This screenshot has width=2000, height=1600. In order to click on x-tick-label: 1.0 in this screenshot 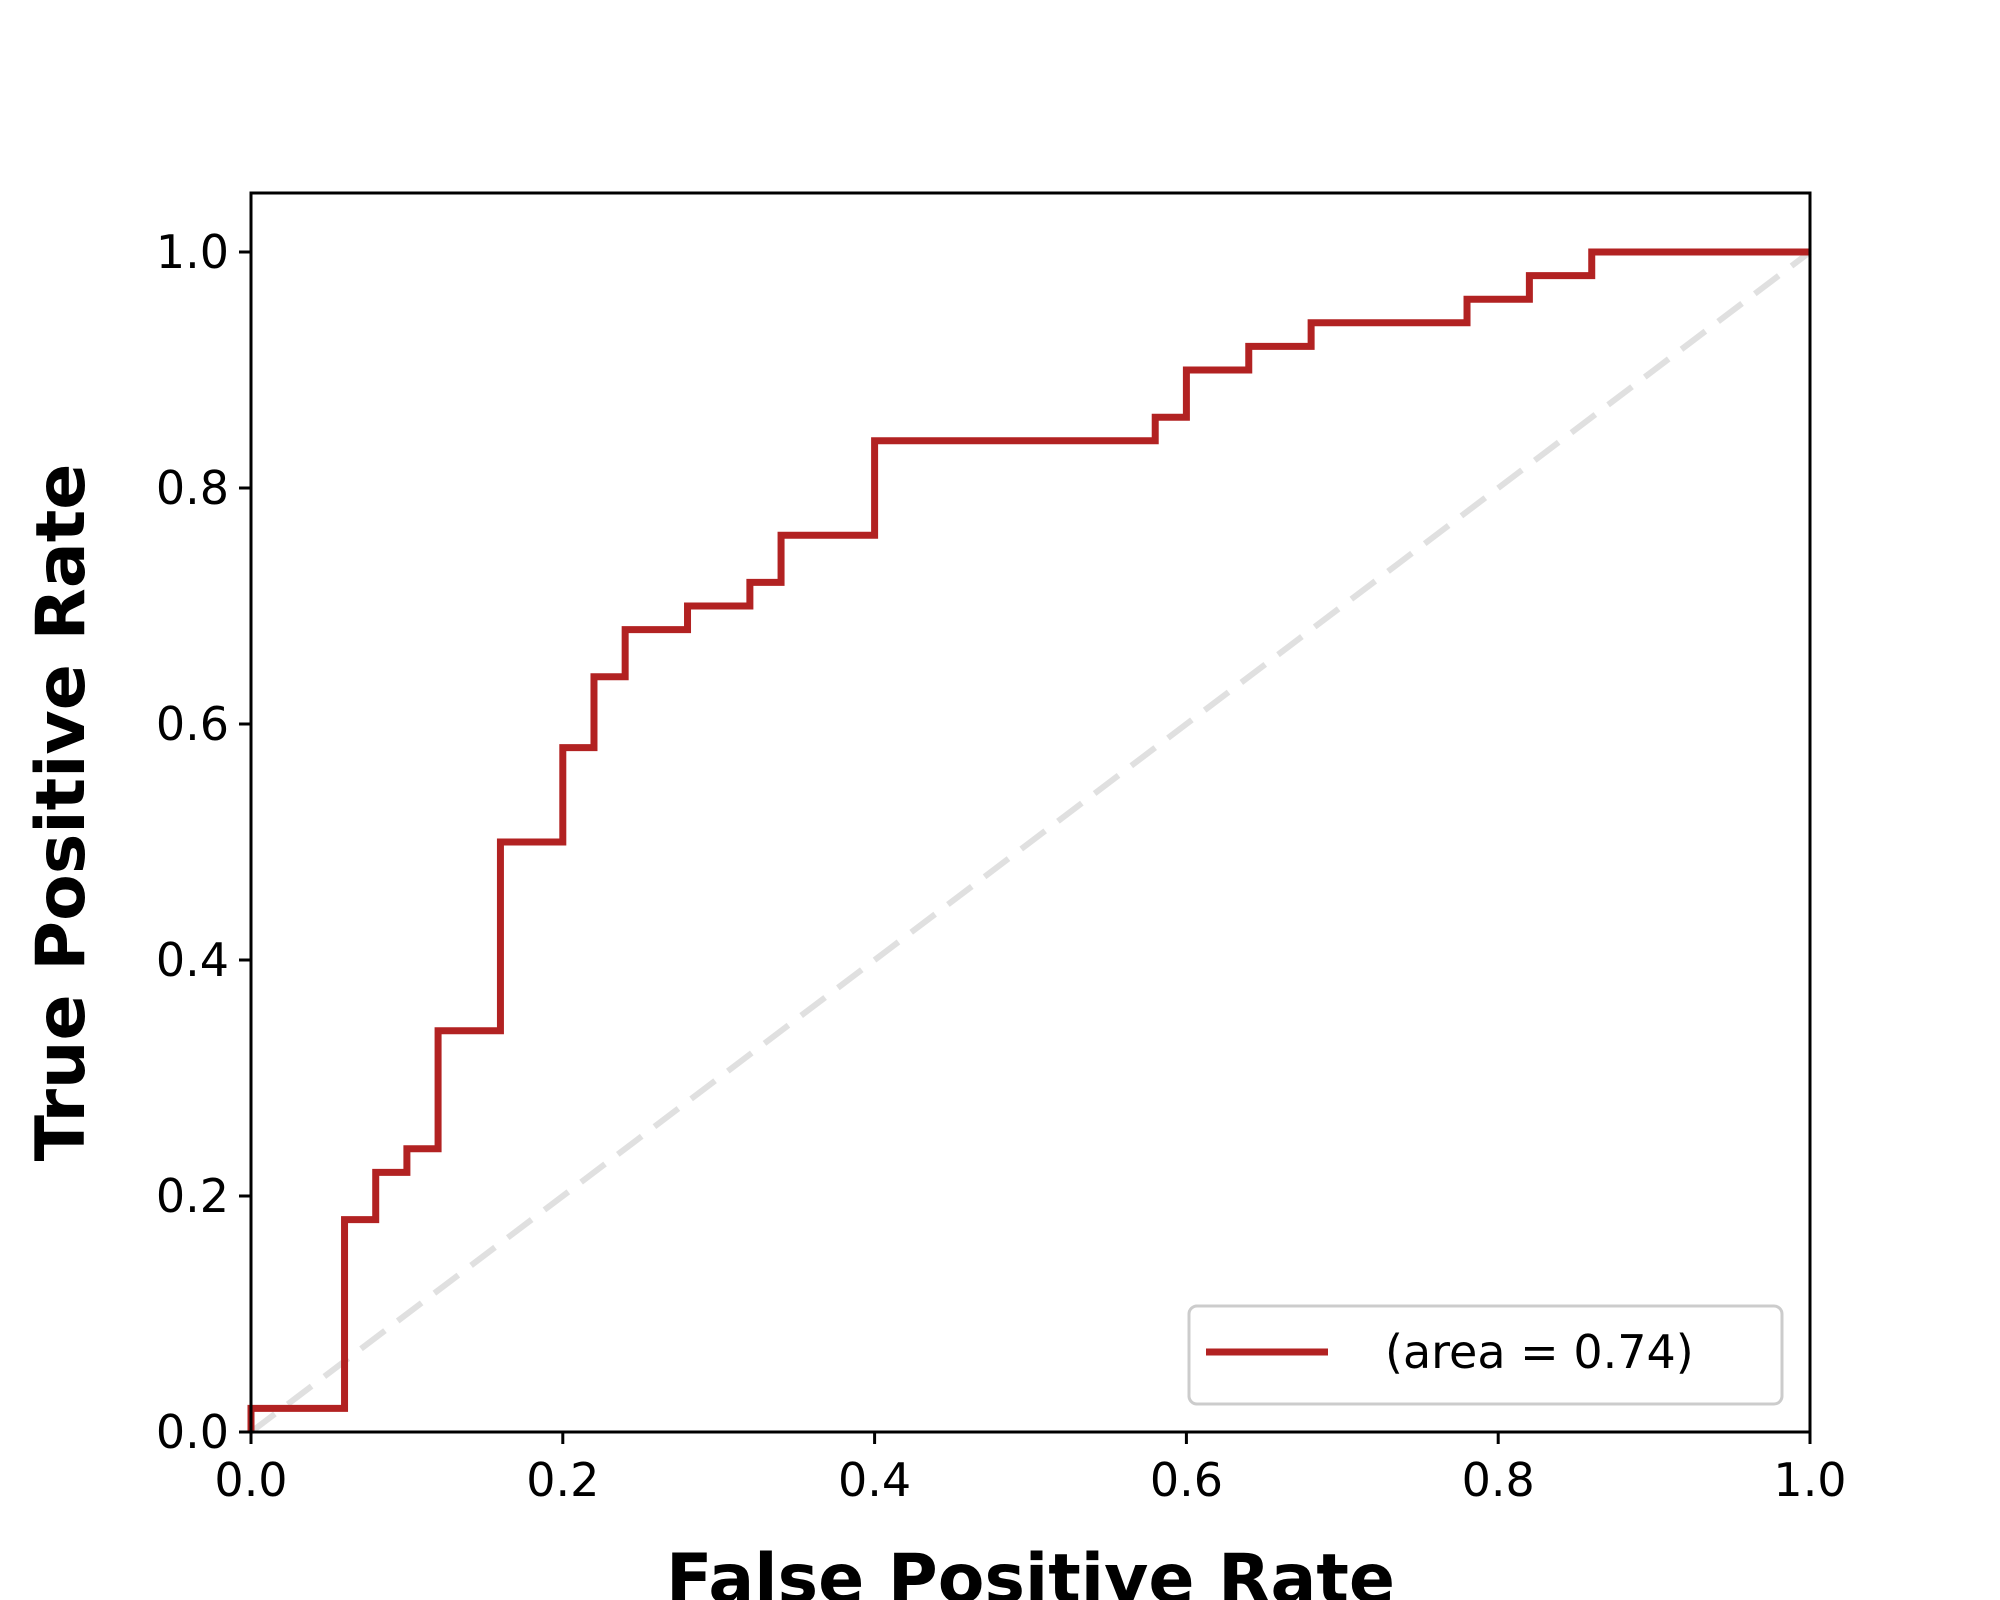, I will do `click(1809, 1480)`.